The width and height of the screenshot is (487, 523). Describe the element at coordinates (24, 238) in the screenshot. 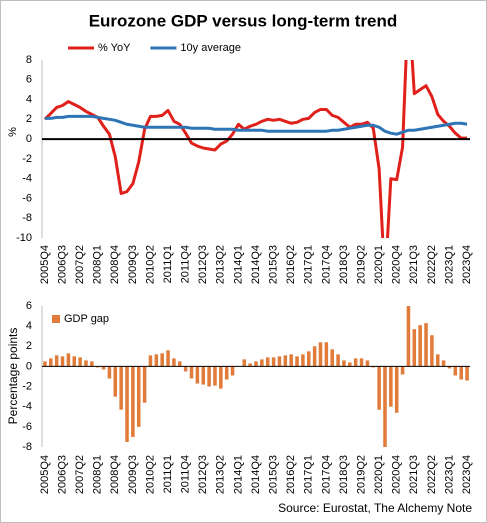

I see `y-tick-label: -10` at that location.